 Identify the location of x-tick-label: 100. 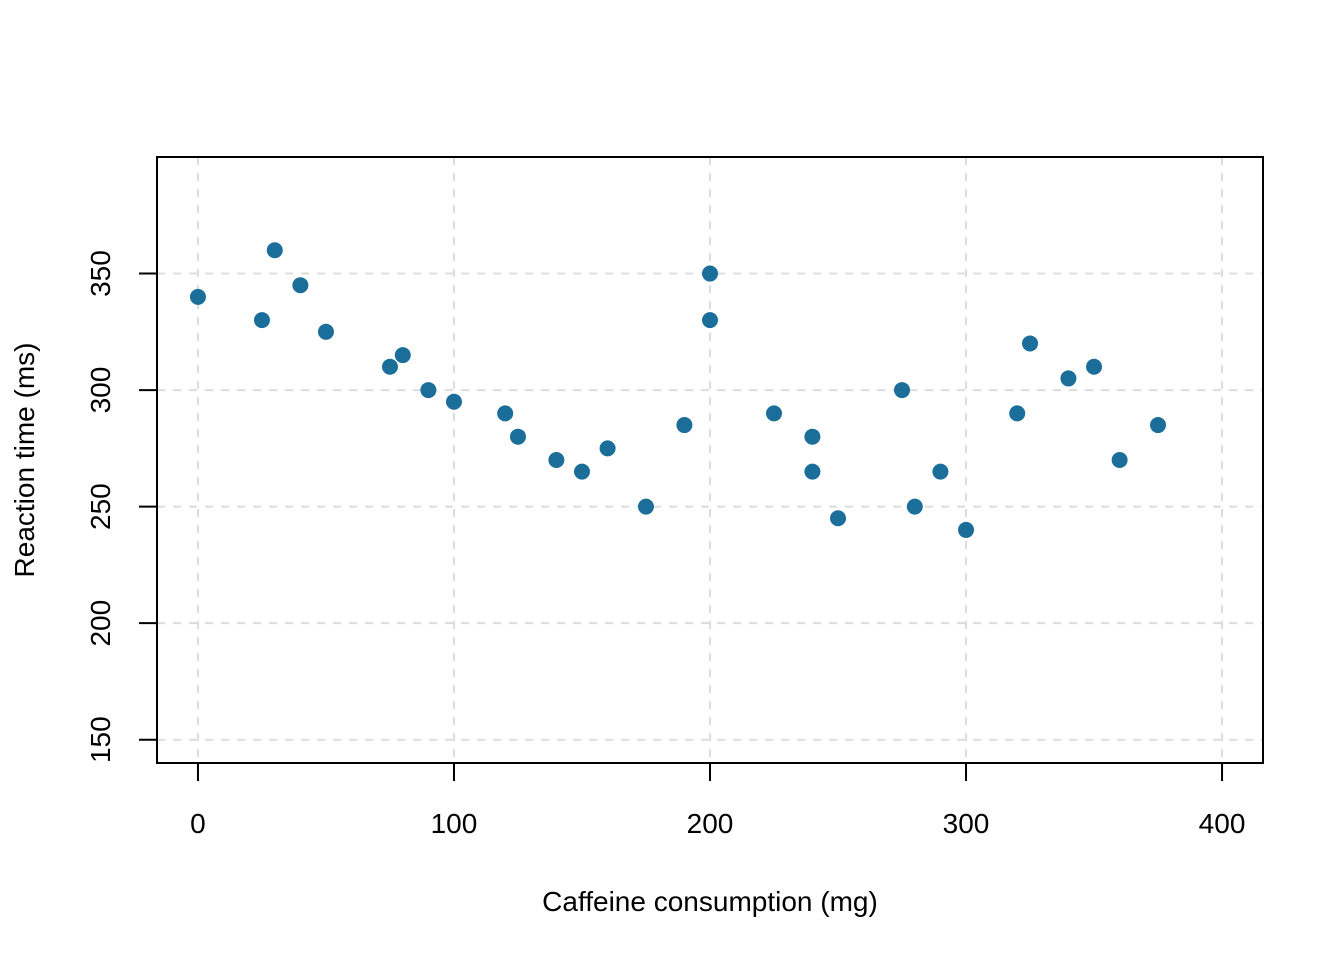
(454, 823).